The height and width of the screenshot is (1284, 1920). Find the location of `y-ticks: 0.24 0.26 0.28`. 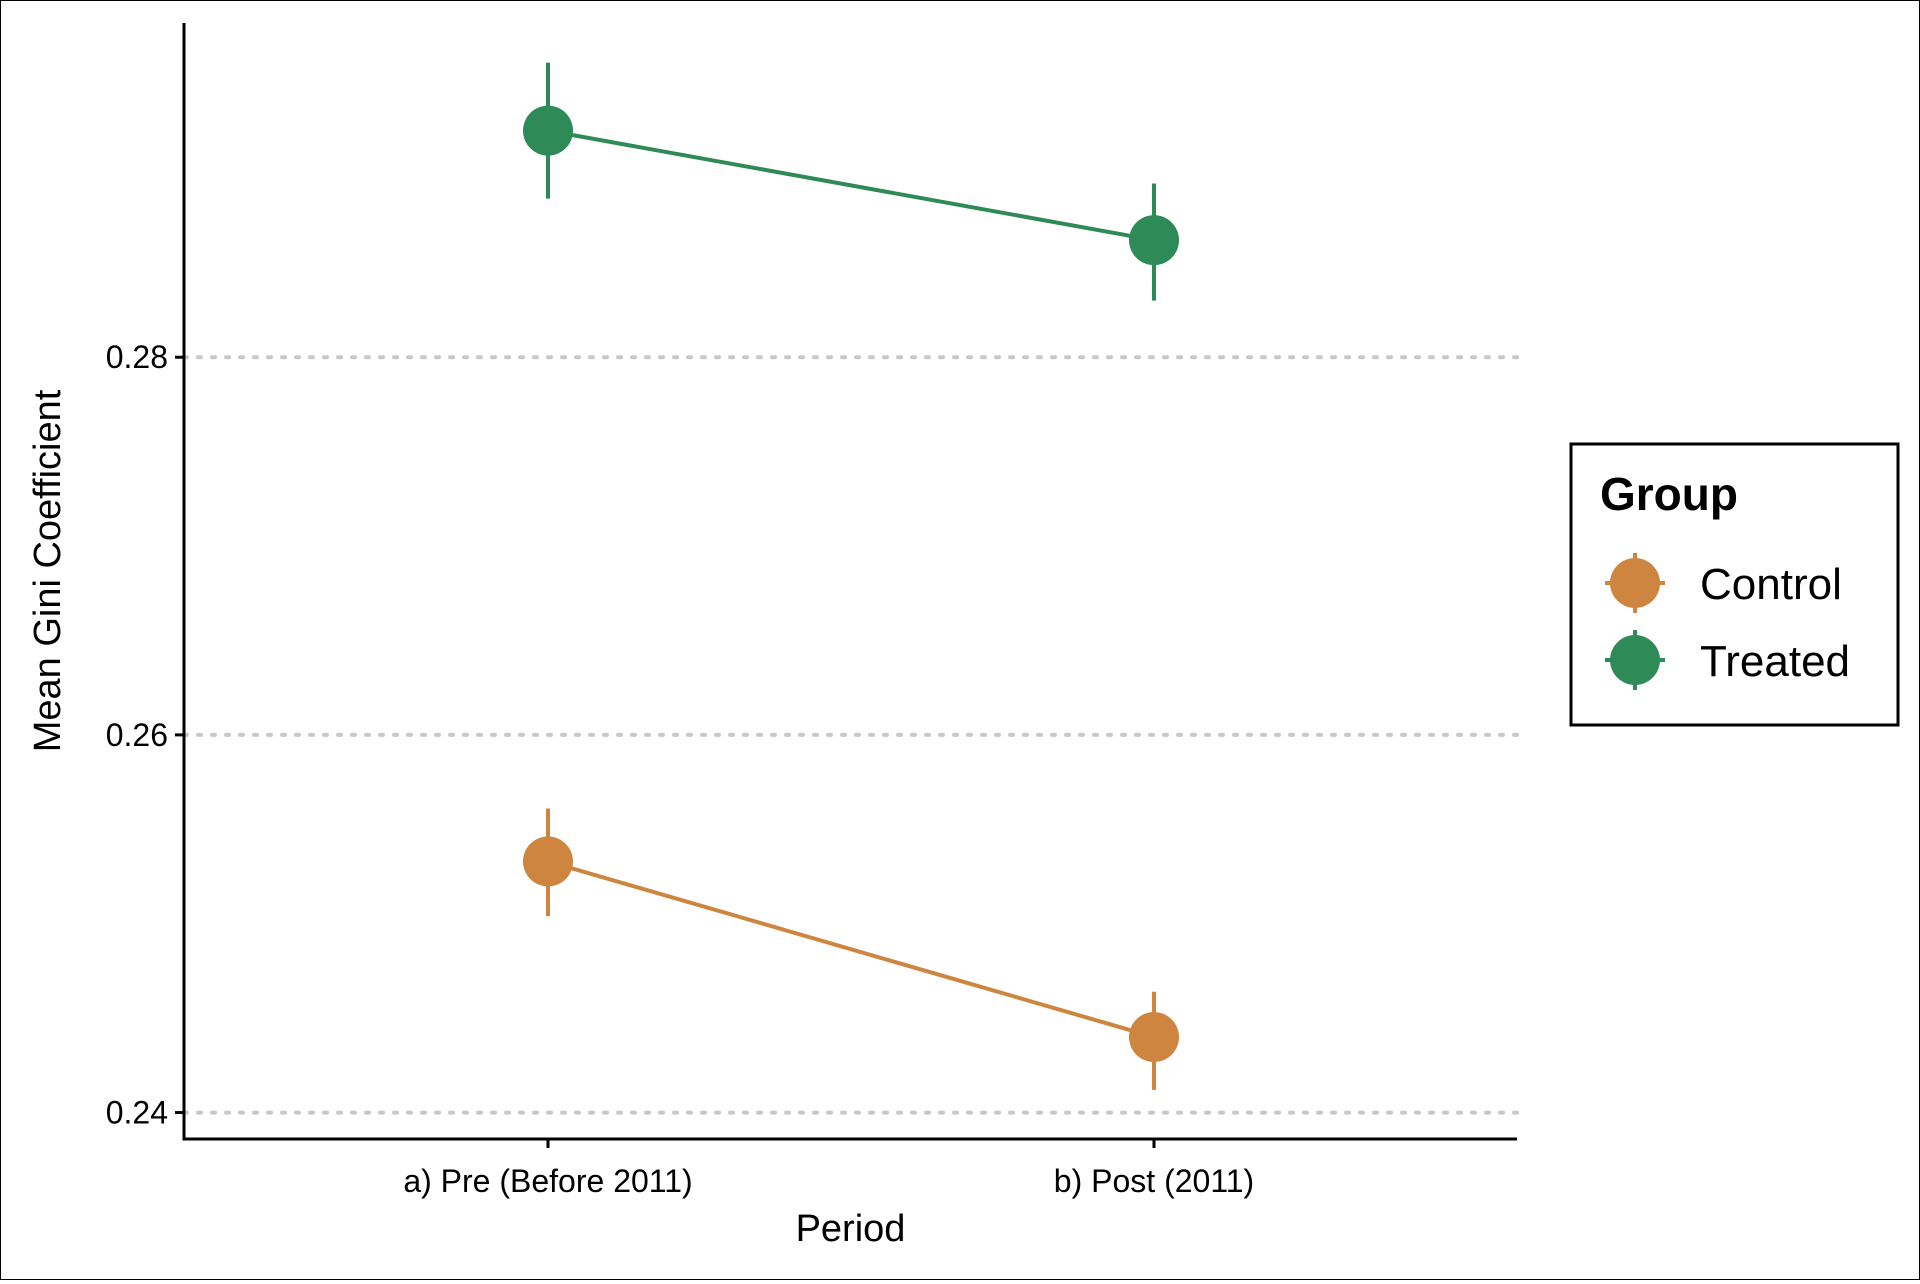

y-ticks: 0.24 0.26 0.28 is located at coordinates (145, 735).